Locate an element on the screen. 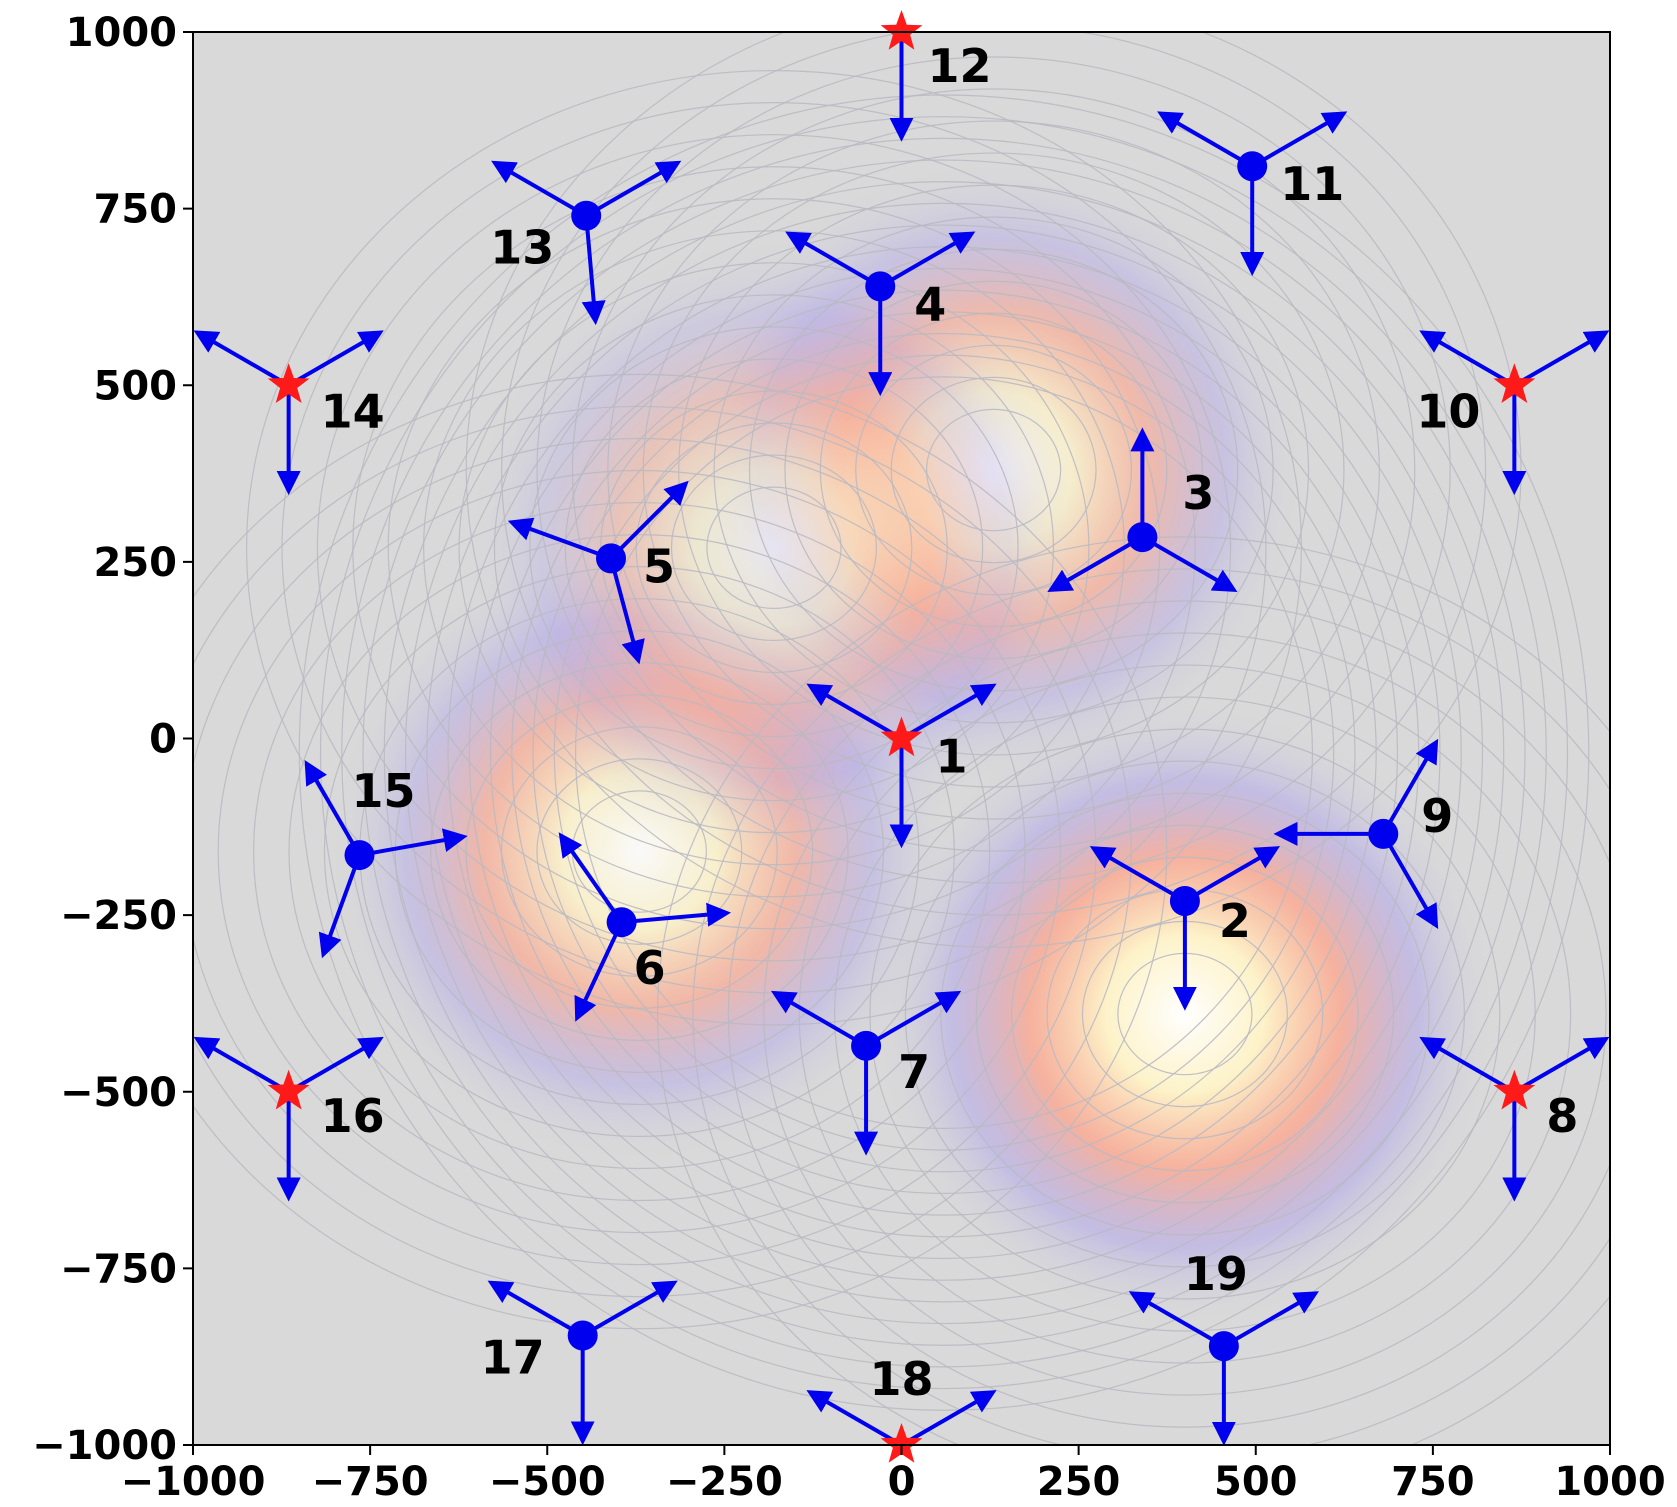 The width and height of the screenshot is (1677, 1507). node-5-label: 5 is located at coordinates (659, 566).